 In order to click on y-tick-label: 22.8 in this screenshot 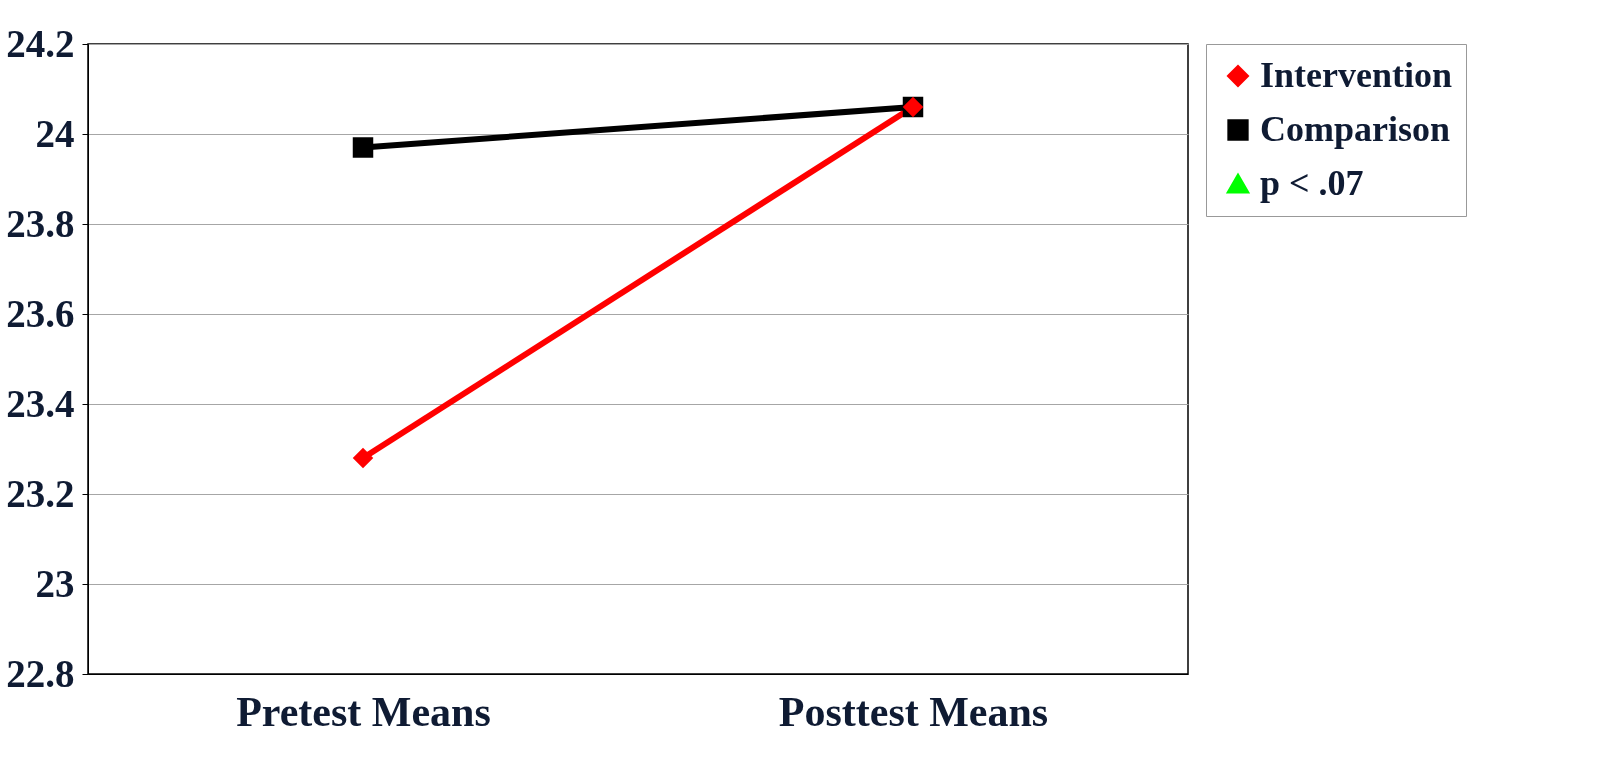, I will do `click(40, 673)`.